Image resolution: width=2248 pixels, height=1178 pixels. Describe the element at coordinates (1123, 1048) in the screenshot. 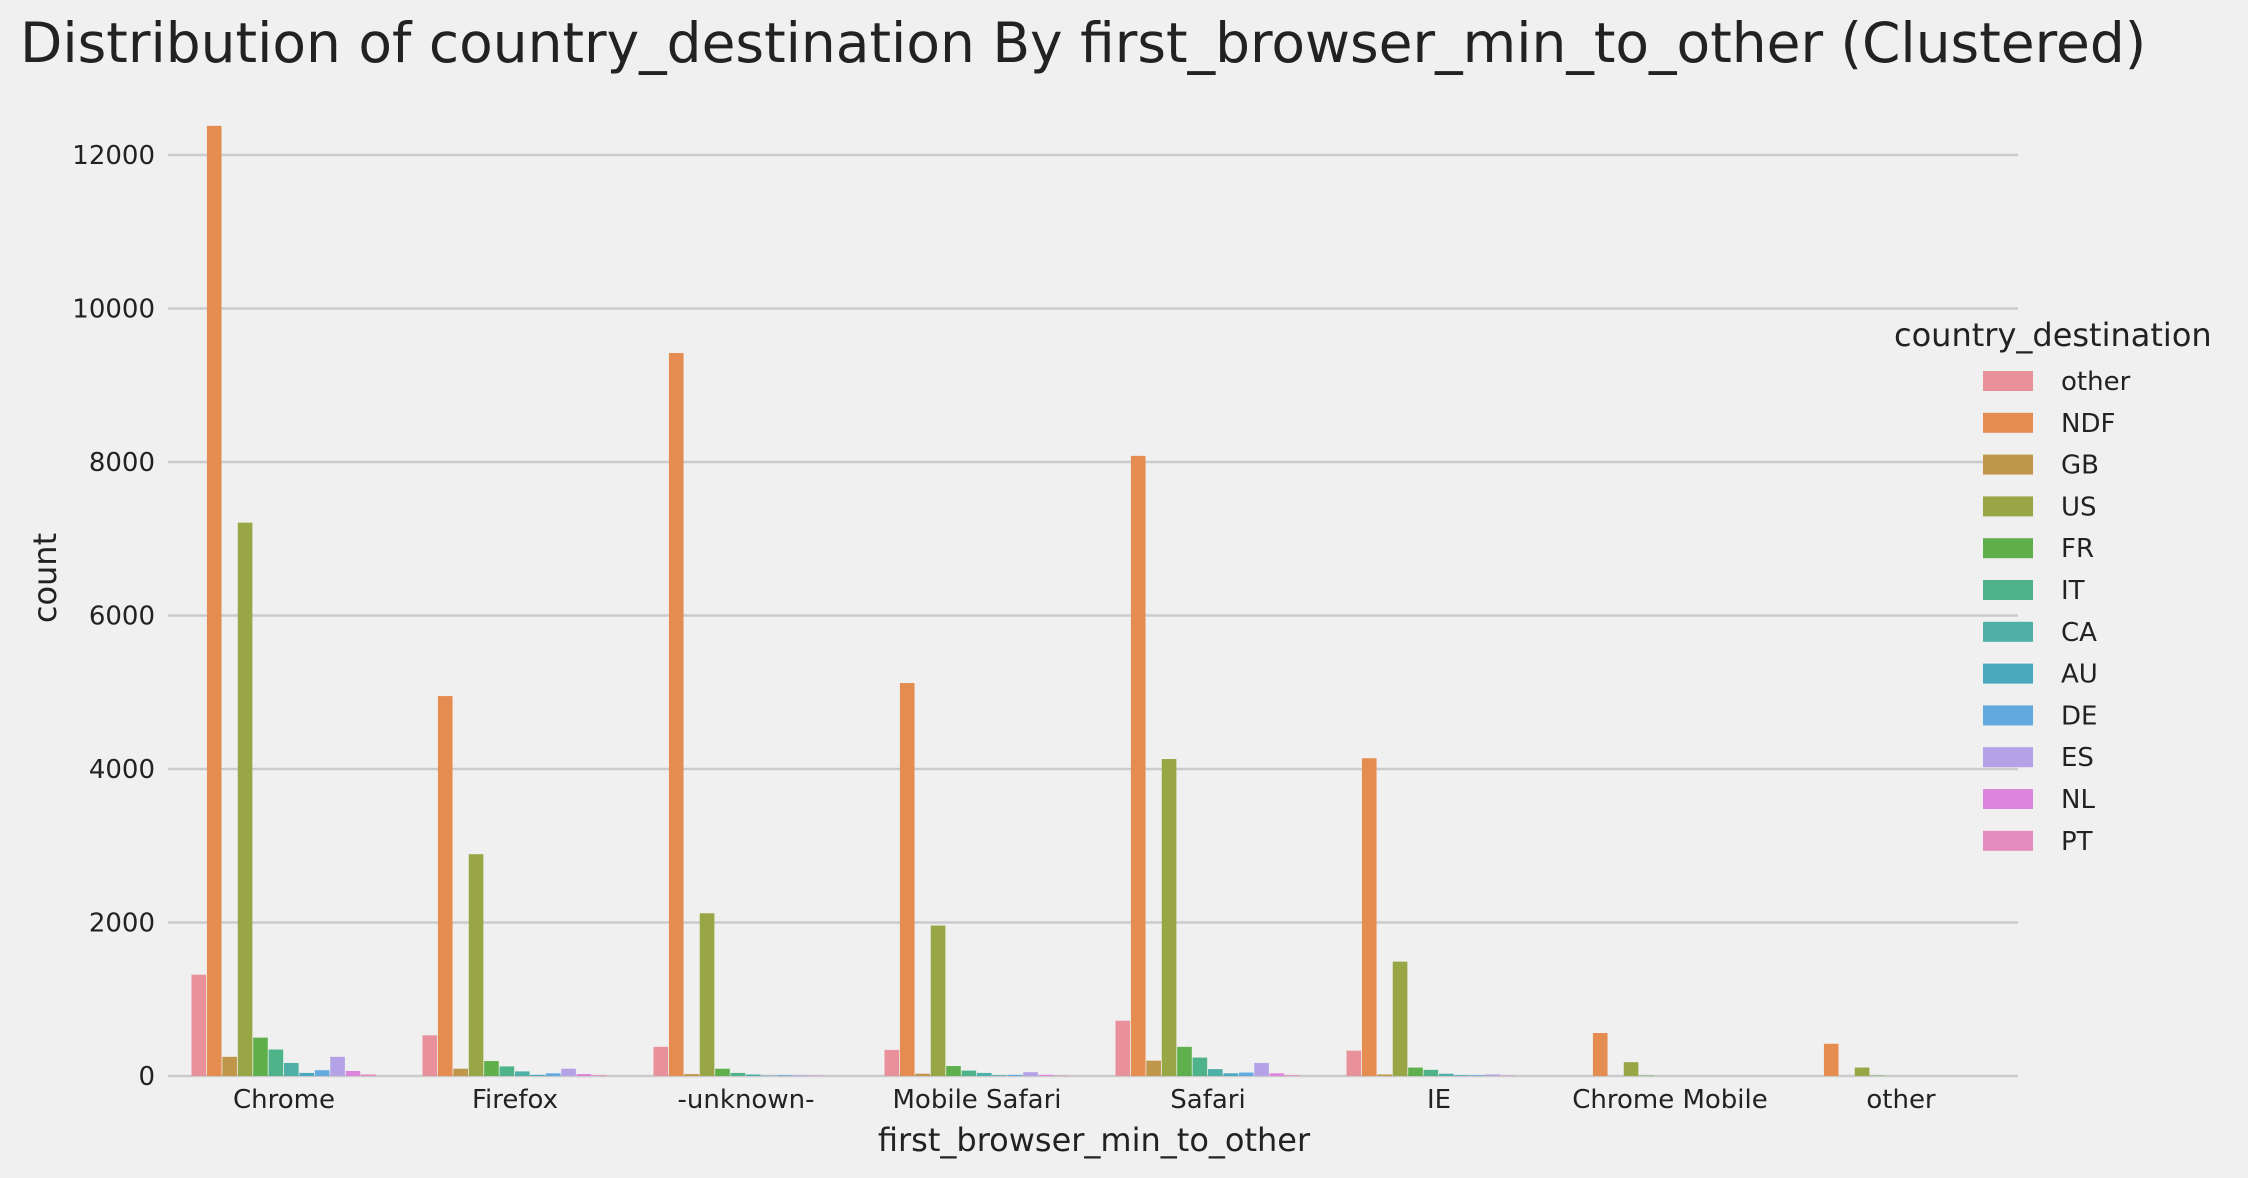

I see `bar-other-safari` at that location.